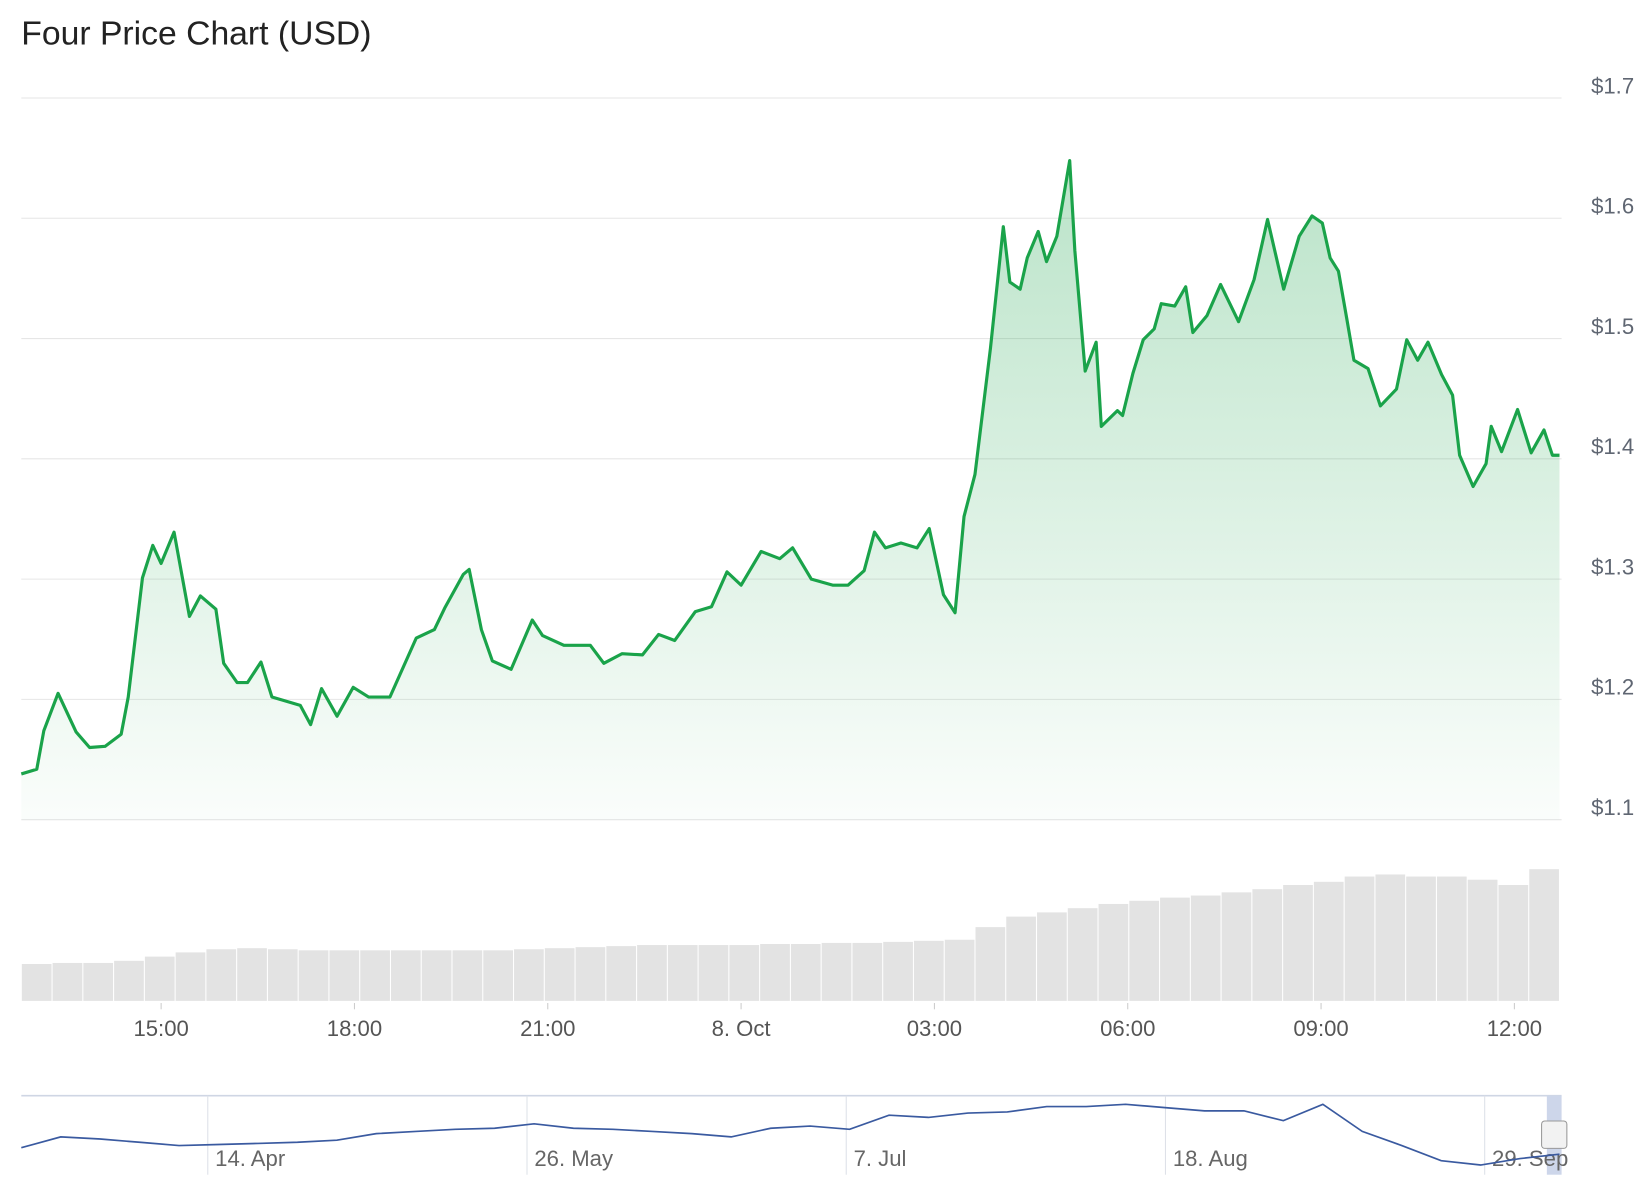 The height and width of the screenshot is (1200, 1644). I want to click on y-tick-label: $1.4, so click(1612, 446).